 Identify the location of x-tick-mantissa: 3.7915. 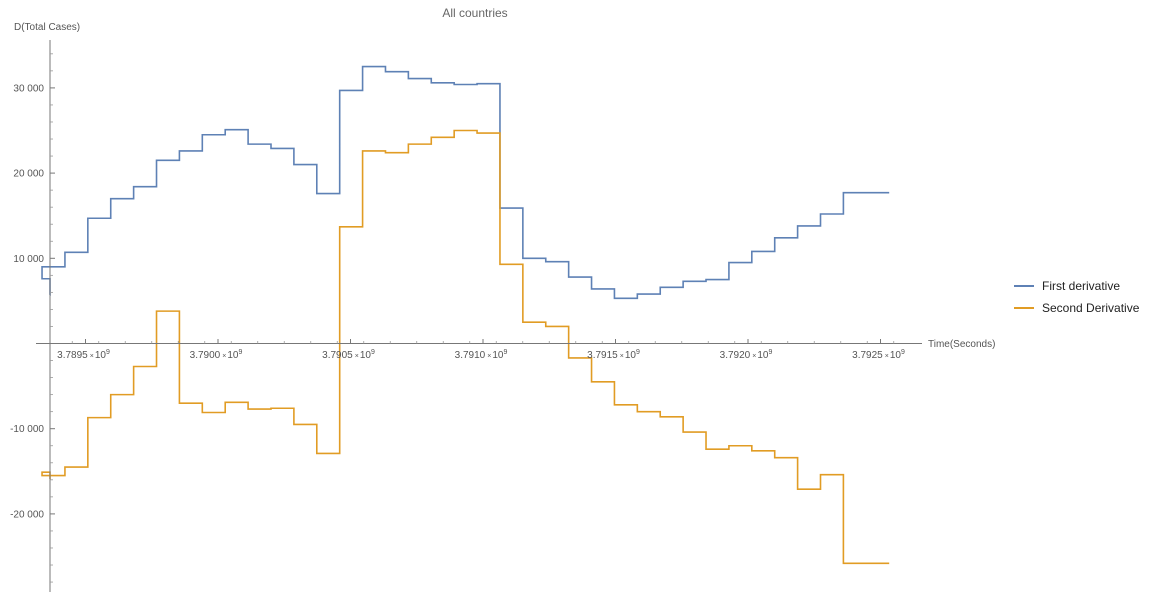
(602, 355).